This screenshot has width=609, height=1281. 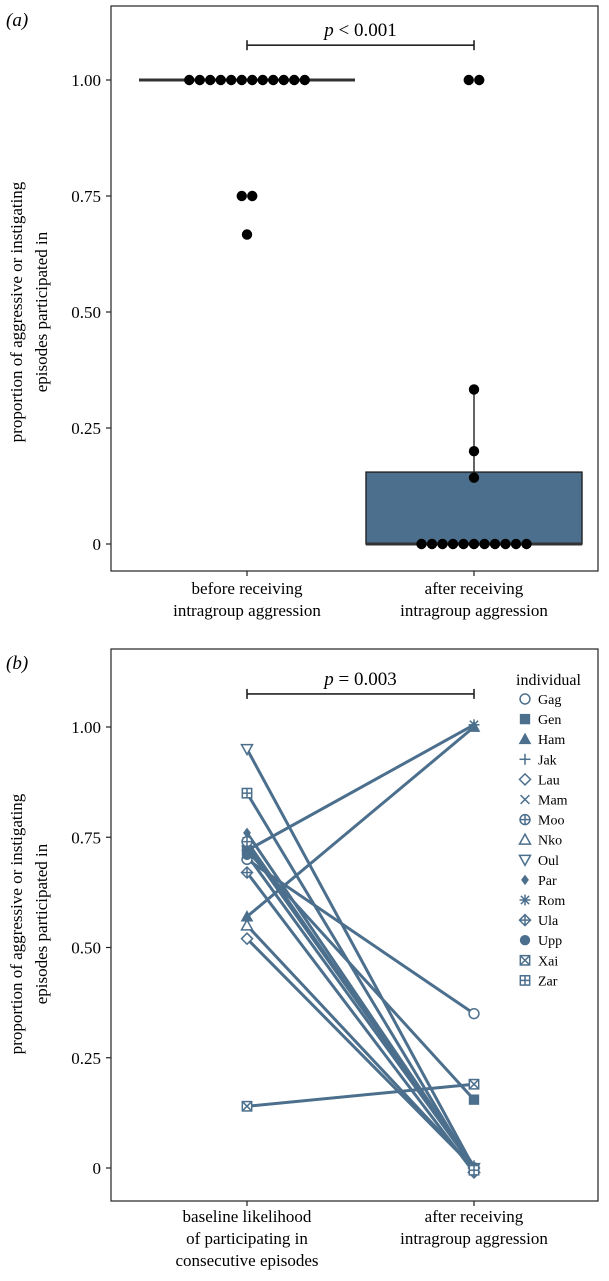 What do you see at coordinates (360, 1053) in the screenshot?
I see `series-line-lau` at bounding box center [360, 1053].